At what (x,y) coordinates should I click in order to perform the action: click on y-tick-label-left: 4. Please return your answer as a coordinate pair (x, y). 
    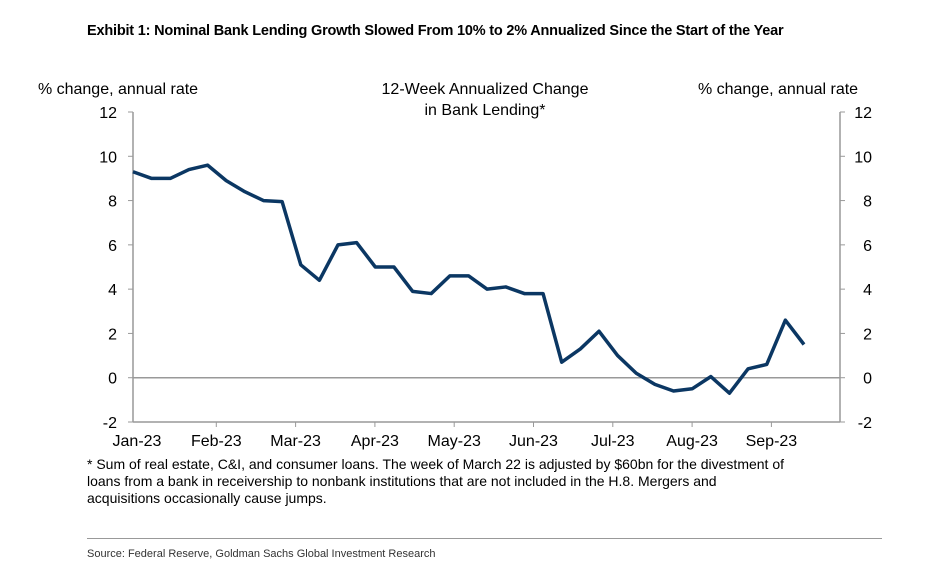
    Looking at the image, I should click on (112, 290).